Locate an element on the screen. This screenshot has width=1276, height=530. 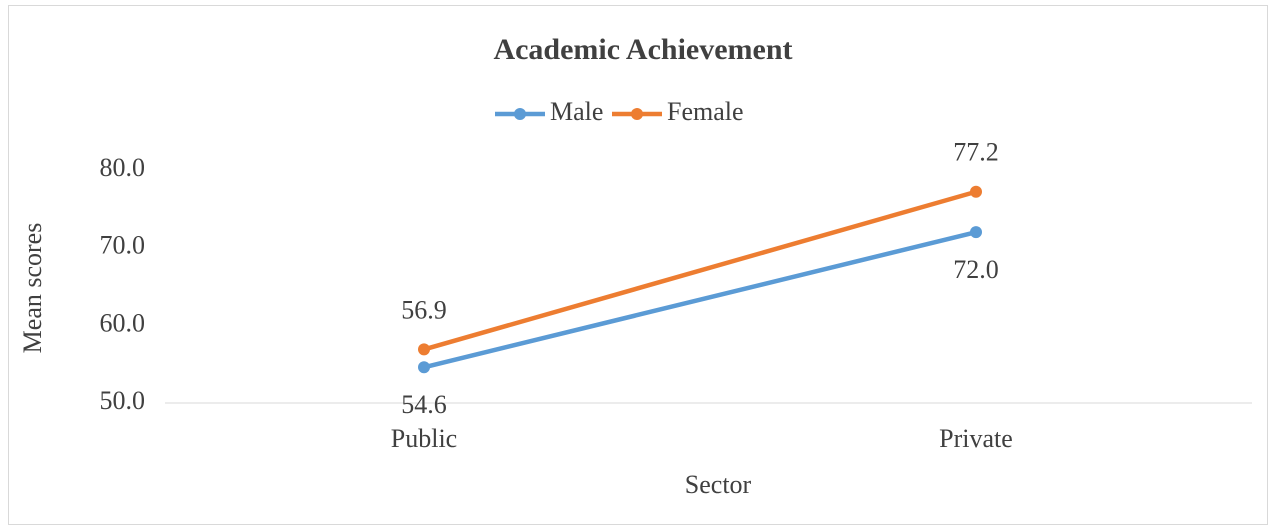
data-label: 56.9 is located at coordinates (424, 309).